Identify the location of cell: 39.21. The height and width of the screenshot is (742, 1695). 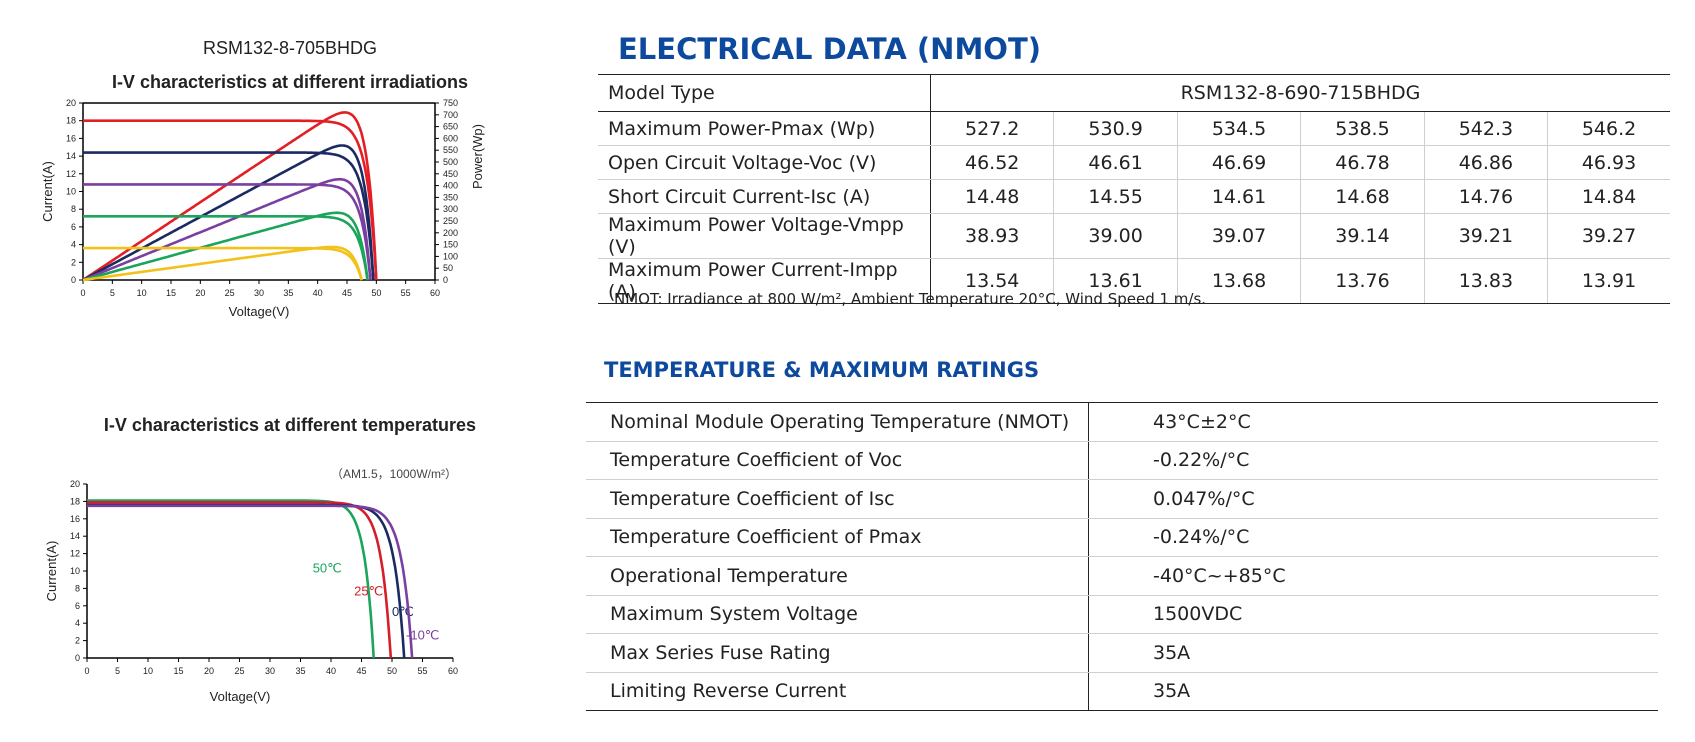
(1485, 236).